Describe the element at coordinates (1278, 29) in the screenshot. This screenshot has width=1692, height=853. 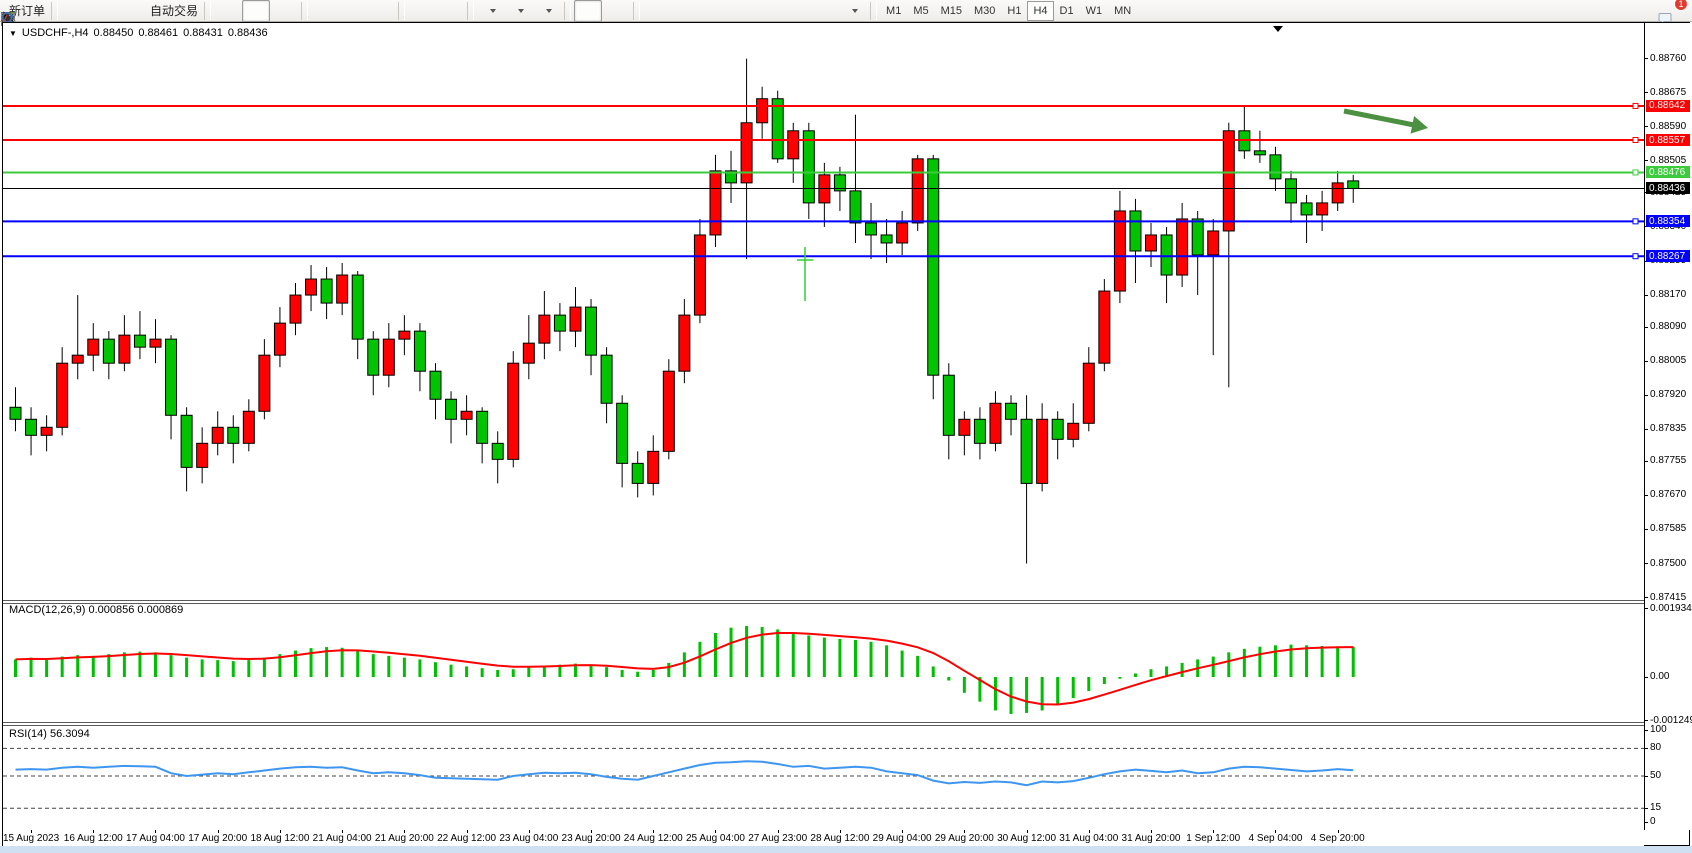
I see `chart-corner-dropdown-icon` at that location.